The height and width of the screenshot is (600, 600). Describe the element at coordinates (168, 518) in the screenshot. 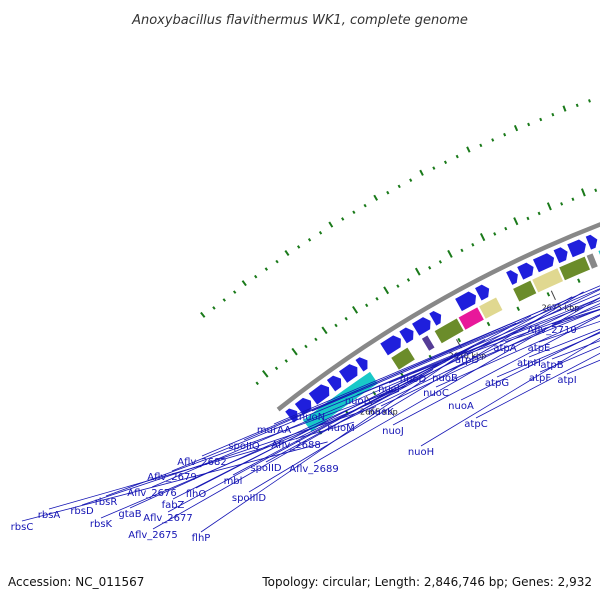

I see `gene-label: Aflv_2677` at that location.